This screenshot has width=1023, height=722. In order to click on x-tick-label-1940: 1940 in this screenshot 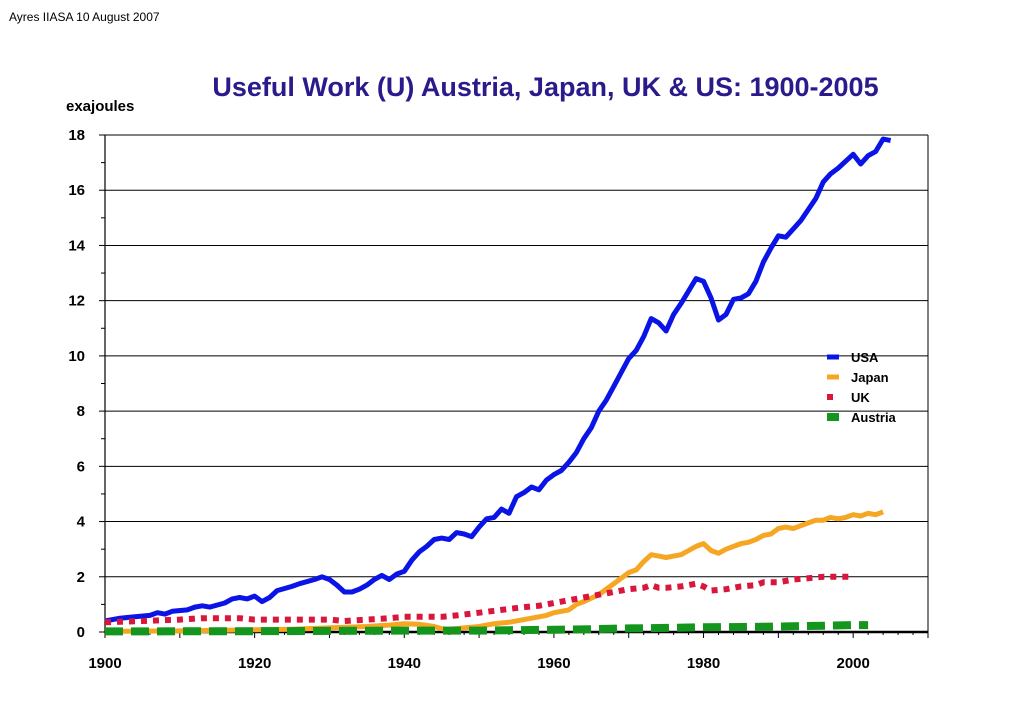, I will do `click(404, 663)`.